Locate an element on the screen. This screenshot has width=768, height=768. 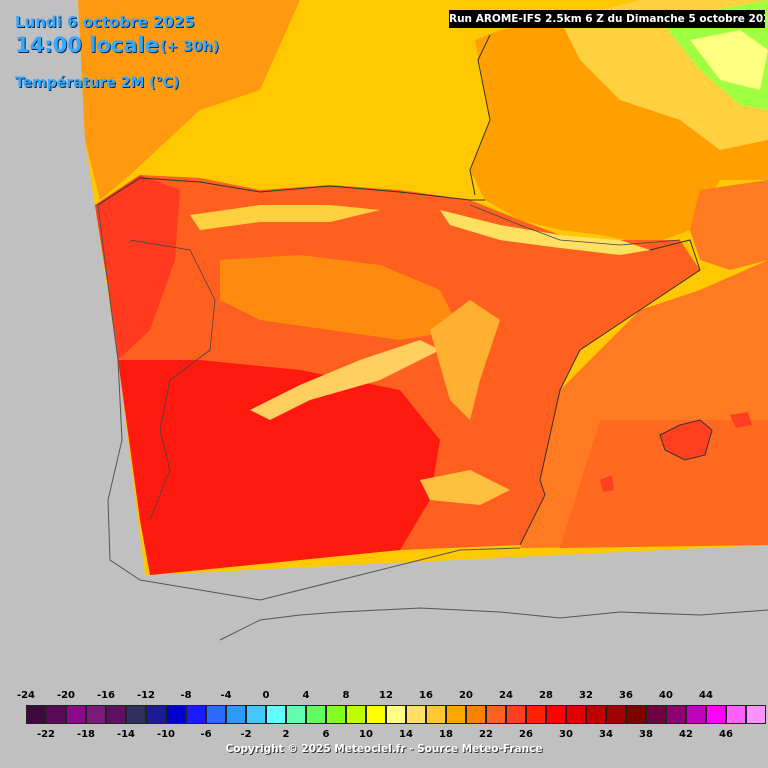
menorca-island is located at coordinates (741, 420).